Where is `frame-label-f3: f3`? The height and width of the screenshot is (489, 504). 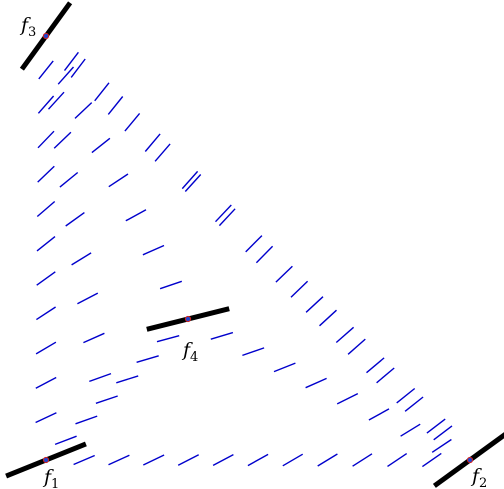
frame-label-f3: f3 is located at coordinates (27, 27).